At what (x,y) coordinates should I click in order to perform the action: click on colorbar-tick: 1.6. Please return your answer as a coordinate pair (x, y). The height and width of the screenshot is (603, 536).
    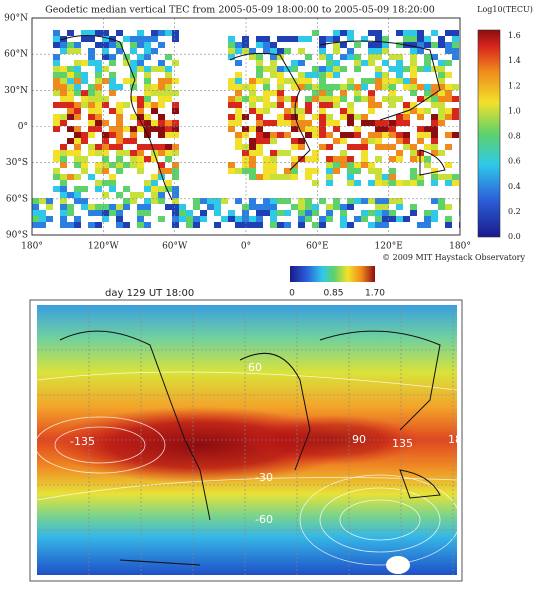
    Looking at the image, I should click on (514, 35).